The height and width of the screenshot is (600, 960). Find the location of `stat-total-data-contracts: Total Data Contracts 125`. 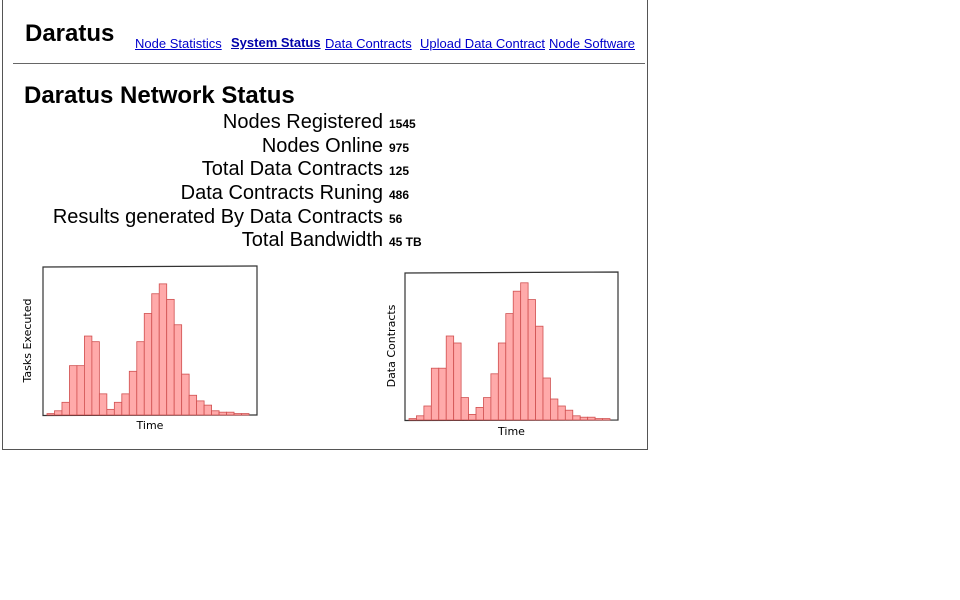

stat-total-data-contracts: Total Data Contracts 125 is located at coordinates (233, 170).